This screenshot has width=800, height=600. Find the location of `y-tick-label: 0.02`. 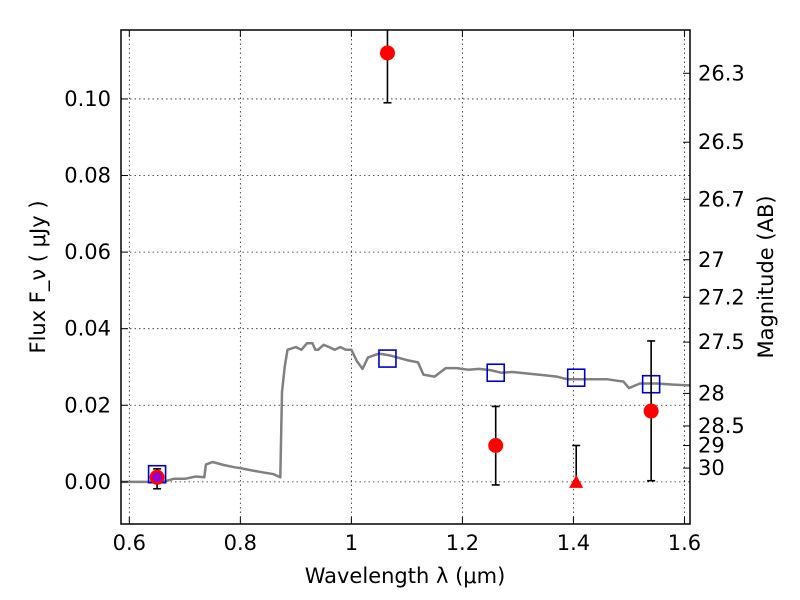

y-tick-label: 0.02 is located at coordinates (87, 405).